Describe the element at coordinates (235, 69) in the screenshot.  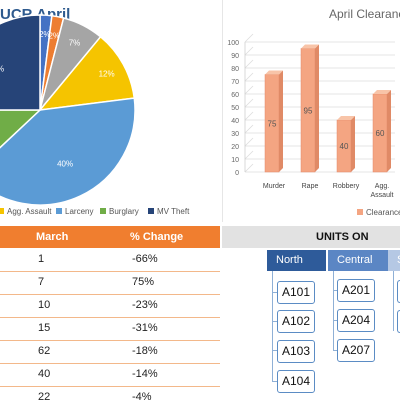
I see `y-tick-label: 80` at that location.